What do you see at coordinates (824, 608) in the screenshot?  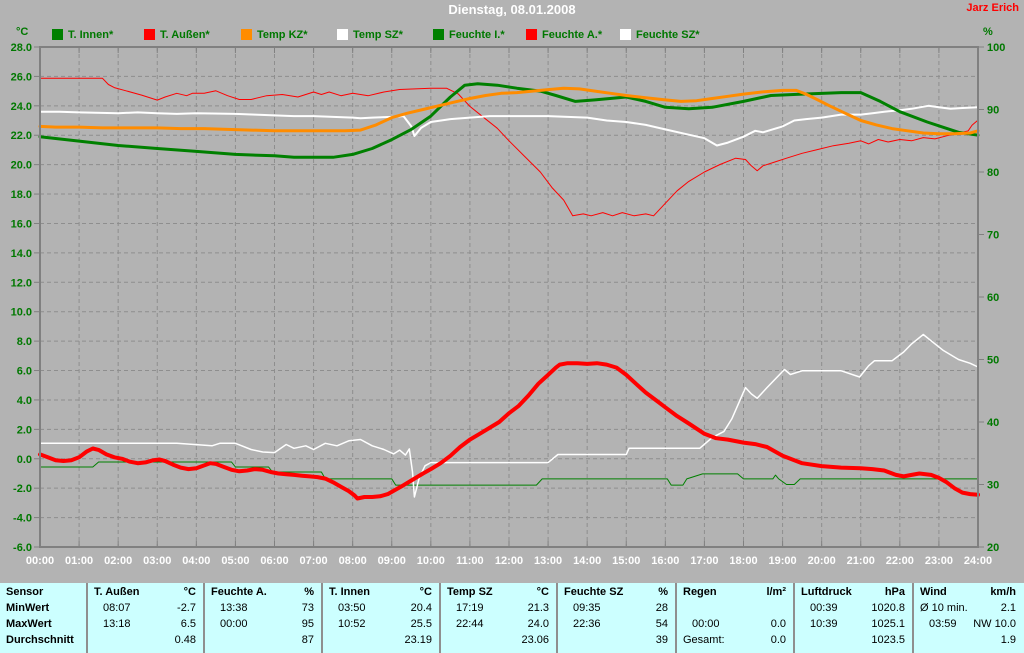 I see `table-min-time: 00:39` at bounding box center [824, 608].